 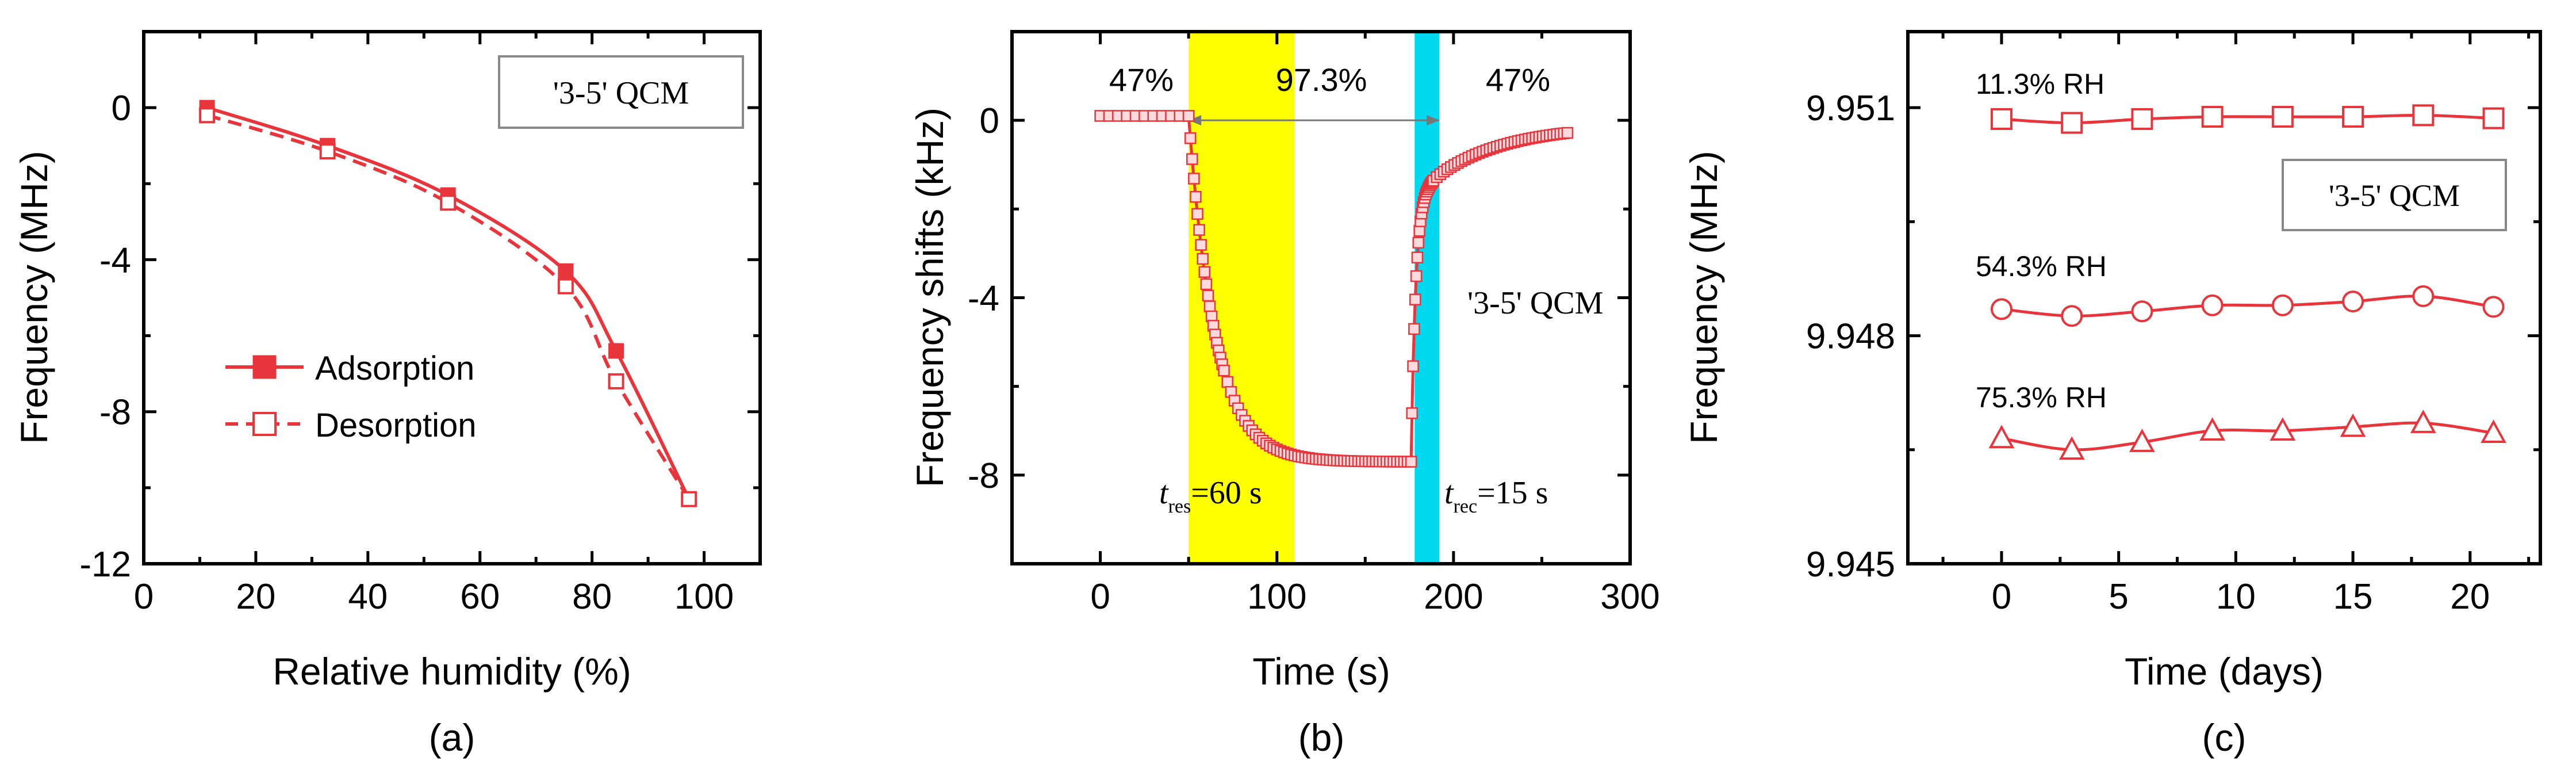 I want to click on x-tick-label: 80, so click(x=592, y=597).